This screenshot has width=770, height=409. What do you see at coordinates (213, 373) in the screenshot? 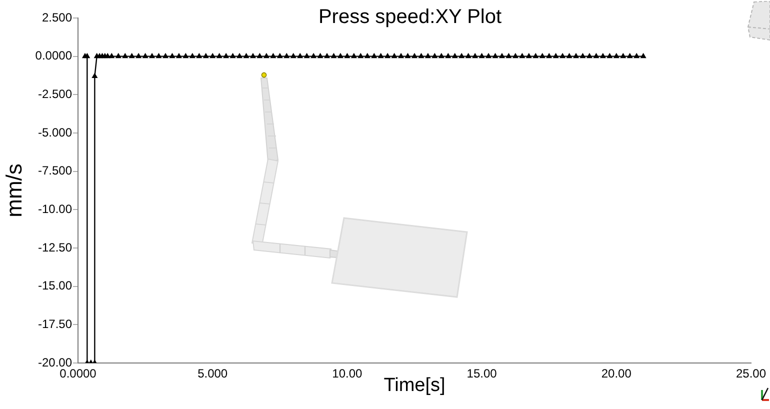
I see `x-tick-label: 5.000` at bounding box center [213, 373].